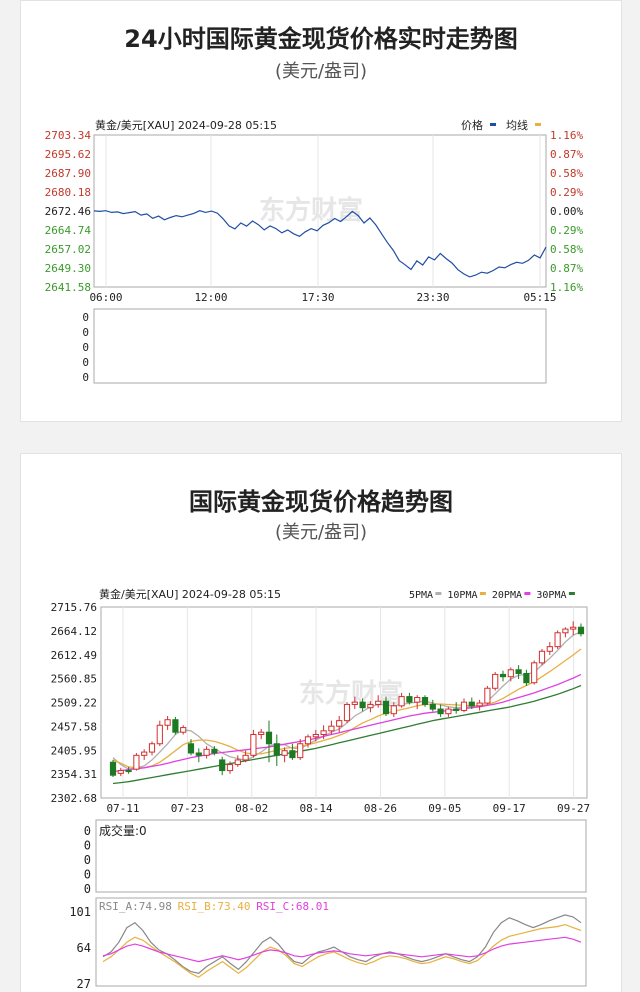  Describe the element at coordinates (292, 906) in the screenshot. I see `rsi-label: RSI_C:68.01` at that location.